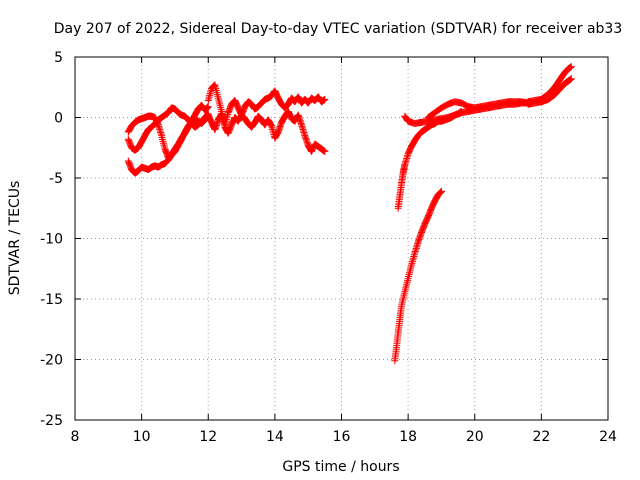  What do you see at coordinates (475, 437) in the screenshot?
I see `x-tick-label: 20` at bounding box center [475, 437].